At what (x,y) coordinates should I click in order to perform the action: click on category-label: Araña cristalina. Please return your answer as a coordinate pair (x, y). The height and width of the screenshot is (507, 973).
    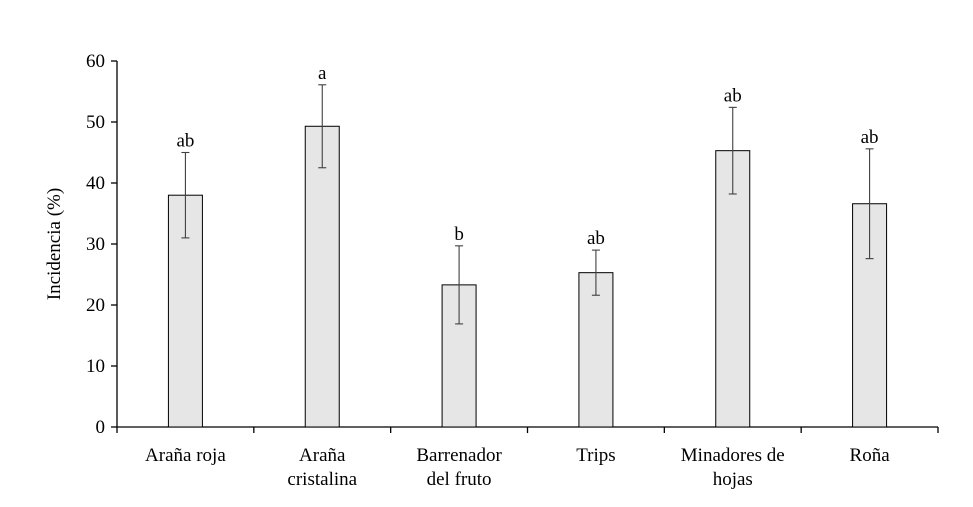
    Looking at the image, I should click on (322, 467).